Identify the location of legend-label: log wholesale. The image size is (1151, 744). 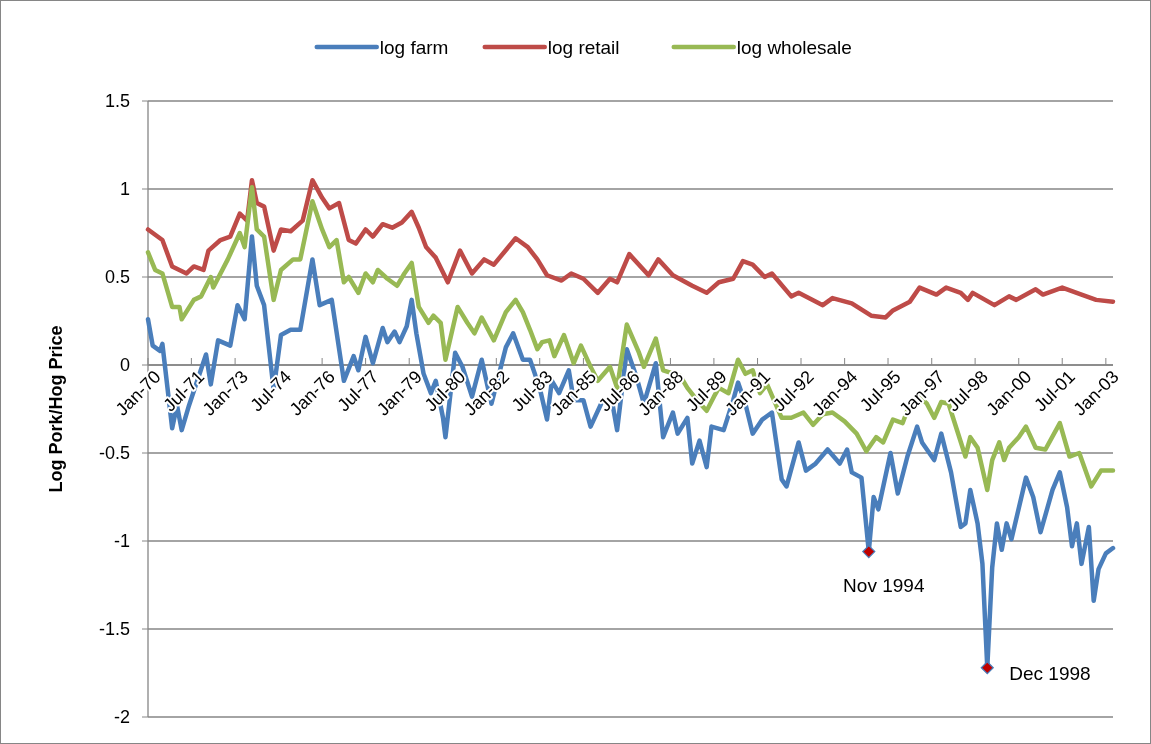
(794, 47).